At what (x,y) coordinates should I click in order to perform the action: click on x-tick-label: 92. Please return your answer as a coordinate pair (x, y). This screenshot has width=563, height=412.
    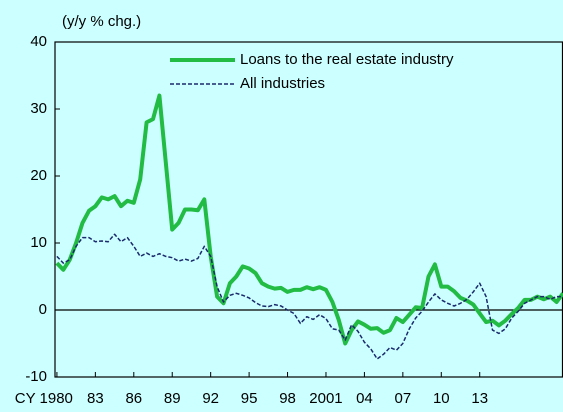
    Looking at the image, I should click on (210, 398).